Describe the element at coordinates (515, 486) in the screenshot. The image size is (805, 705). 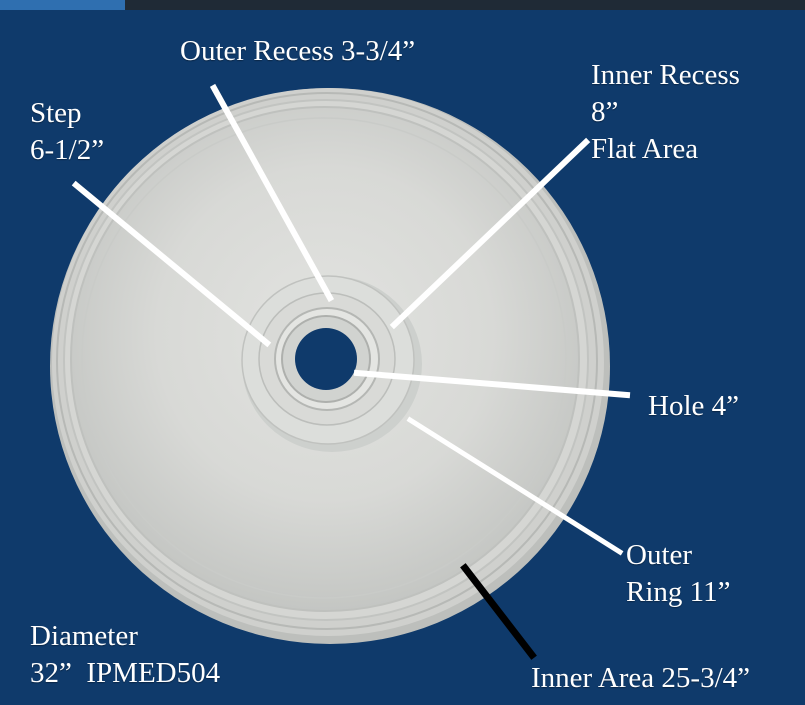
I see `outer-ring-pointer` at that location.